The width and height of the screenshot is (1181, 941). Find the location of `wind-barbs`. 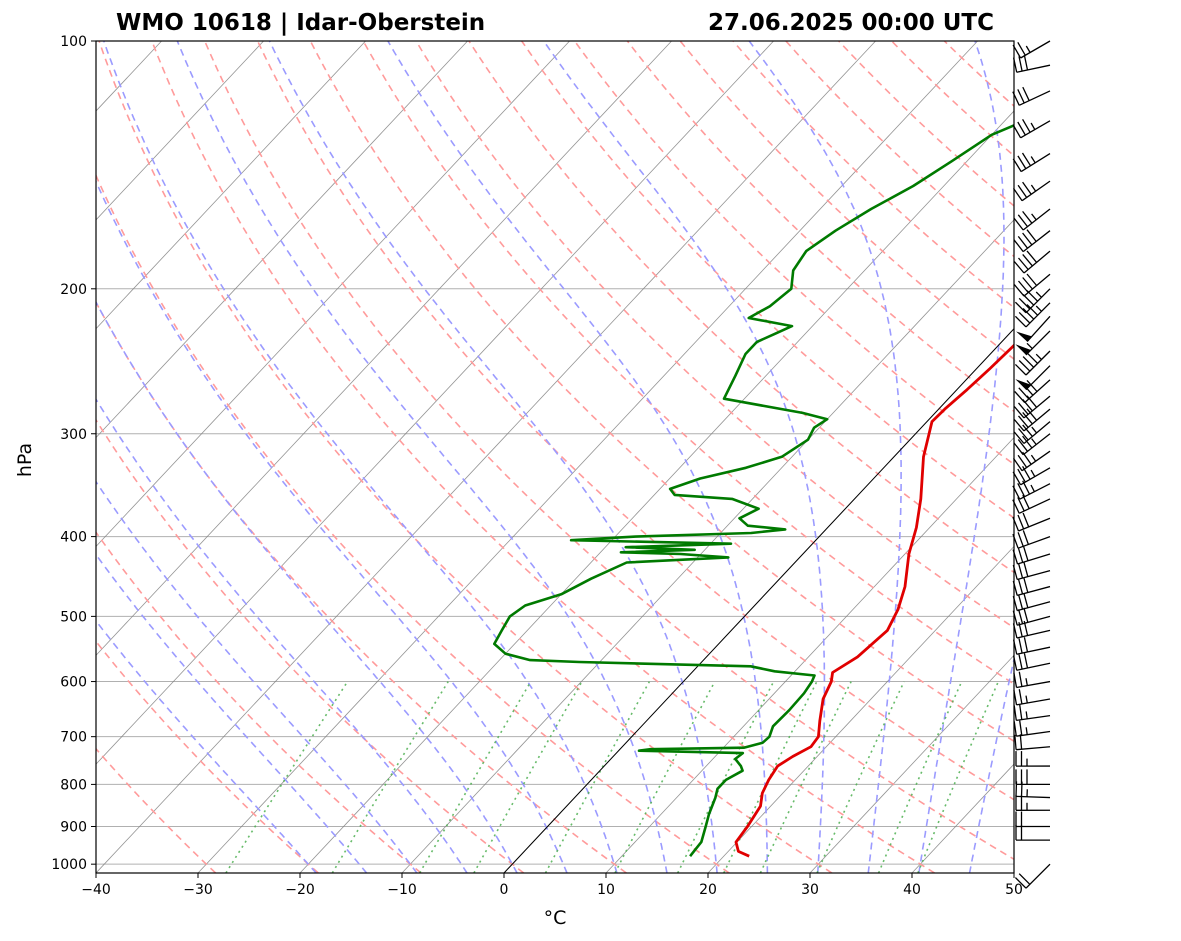

wind-barbs is located at coordinates (1031, 464).